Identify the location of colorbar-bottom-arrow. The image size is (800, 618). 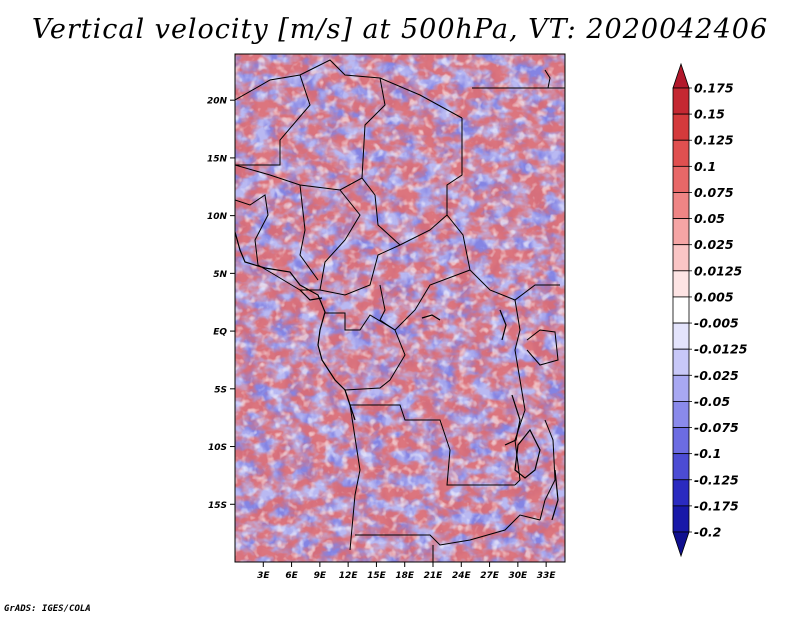
(681, 544).